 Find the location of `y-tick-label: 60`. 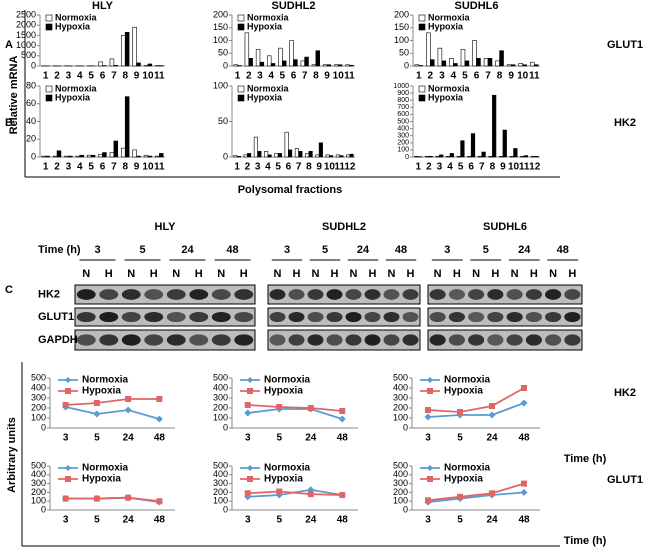

y-tick-label: 60 is located at coordinates (31, 103).